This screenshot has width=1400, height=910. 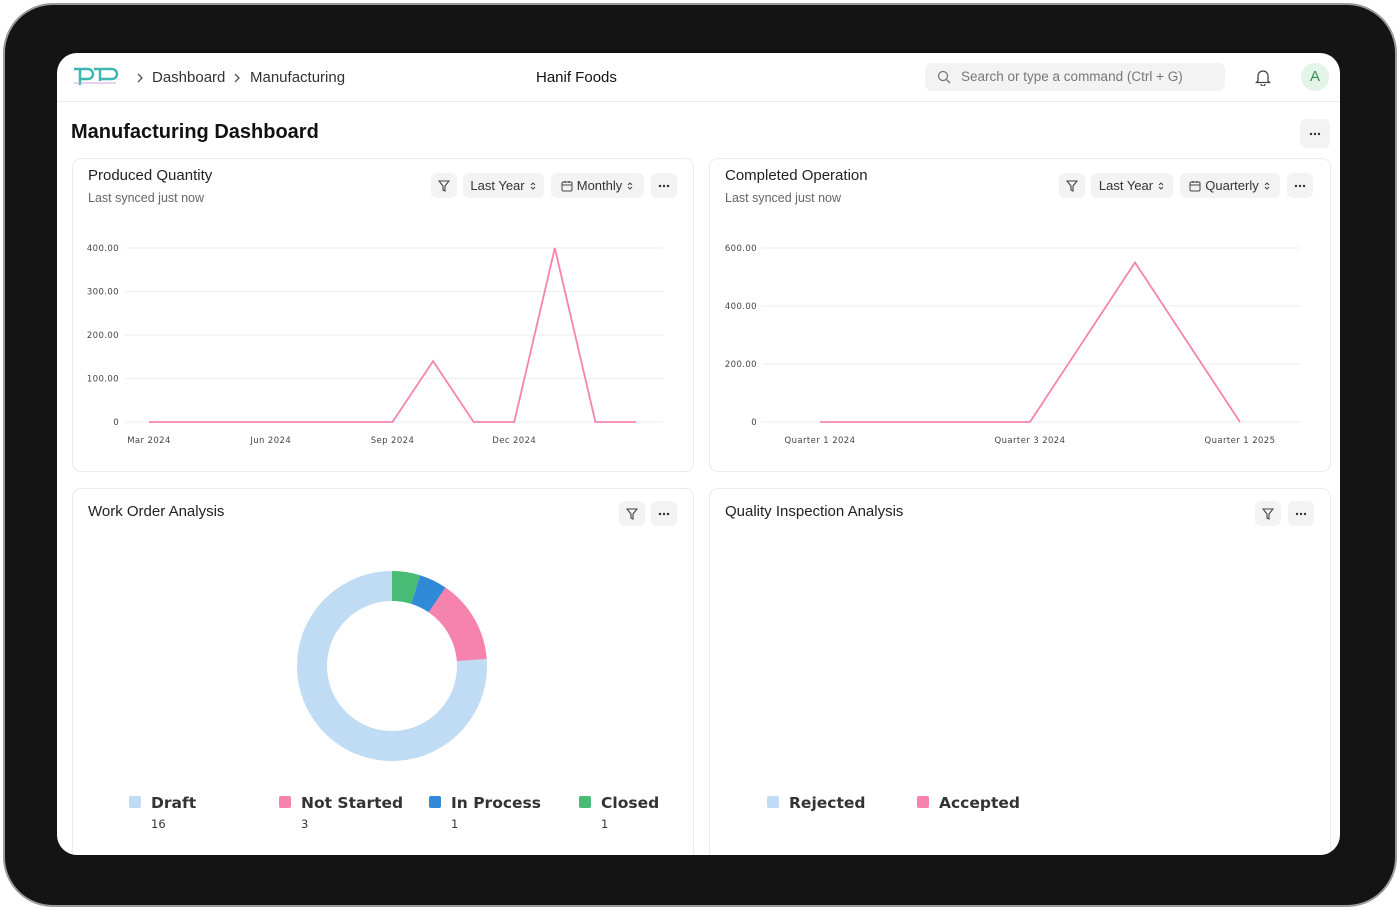 I want to click on breadcrumb: Manufacturing, so click(x=298, y=77).